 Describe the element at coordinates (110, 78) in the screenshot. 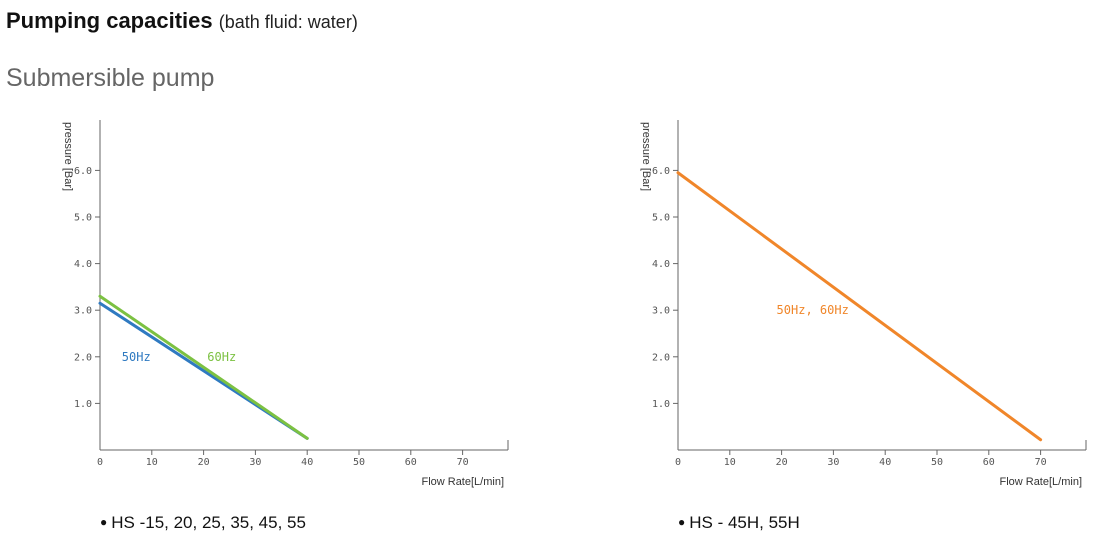

I see `section-subtitle: Submersible pump` at that location.